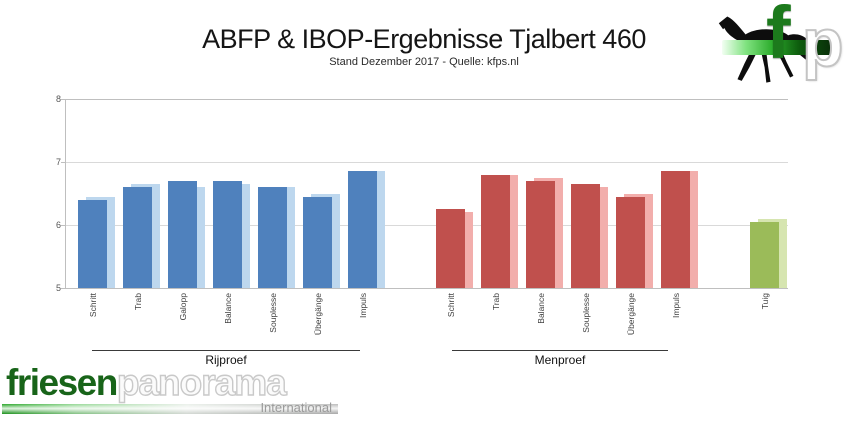 This screenshot has height=424, width=848. What do you see at coordinates (58, 99) in the screenshot?
I see `y-axis-label: 8` at bounding box center [58, 99].